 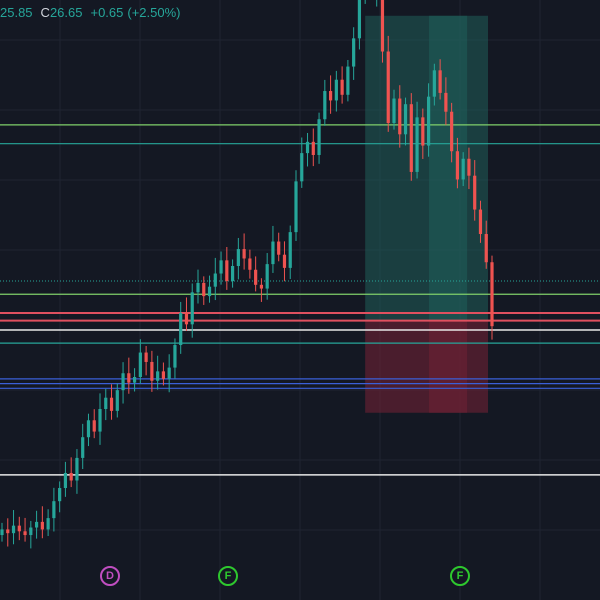 I want to click on dividend-marker-label: D, so click(x=110, y=576).